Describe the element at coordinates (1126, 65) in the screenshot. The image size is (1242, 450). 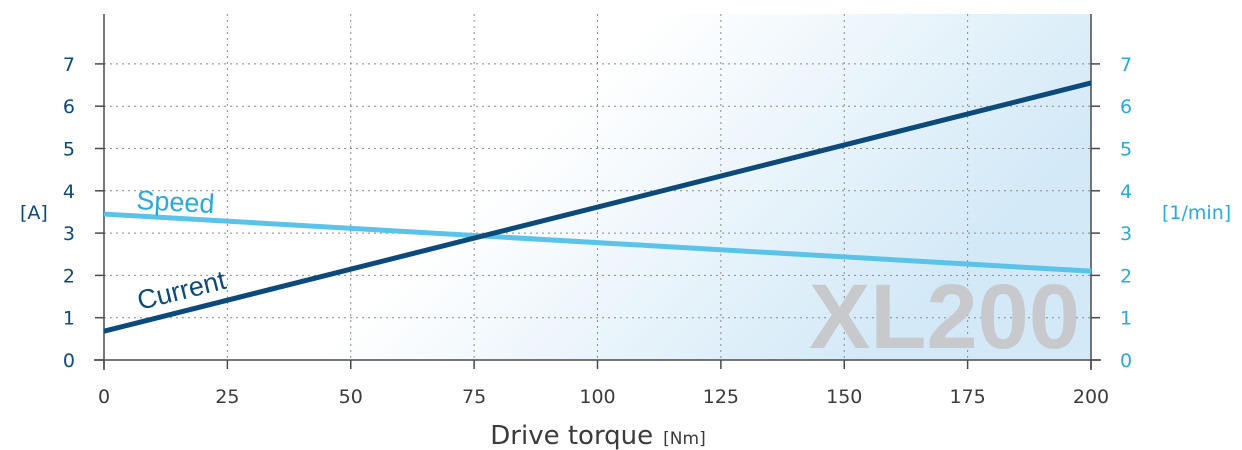
I see `right-tick-label-7: 7` at that location.